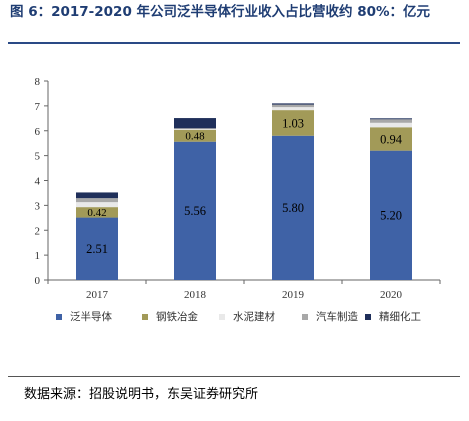 Image resolution: width=469 pixels, height=421 pixels. What do you see at coordinates (293, 295) in the screenshot?
I see `x-tick-label: 2019` at bounding box center [293, 295].